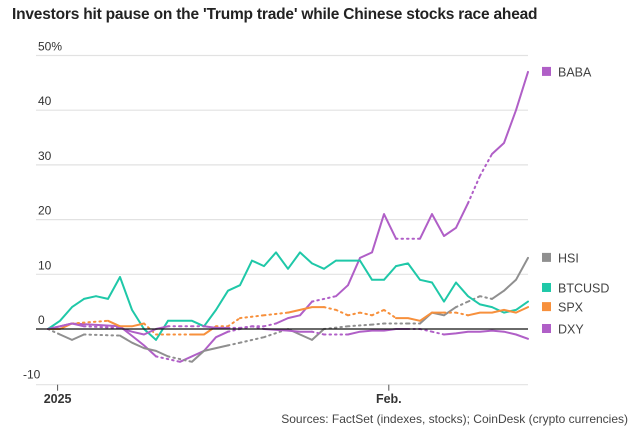  What do you see at coordinates (45, 265) in the screenshot?
I see `y-tick-label: 10` at bounding box center [45, 265].